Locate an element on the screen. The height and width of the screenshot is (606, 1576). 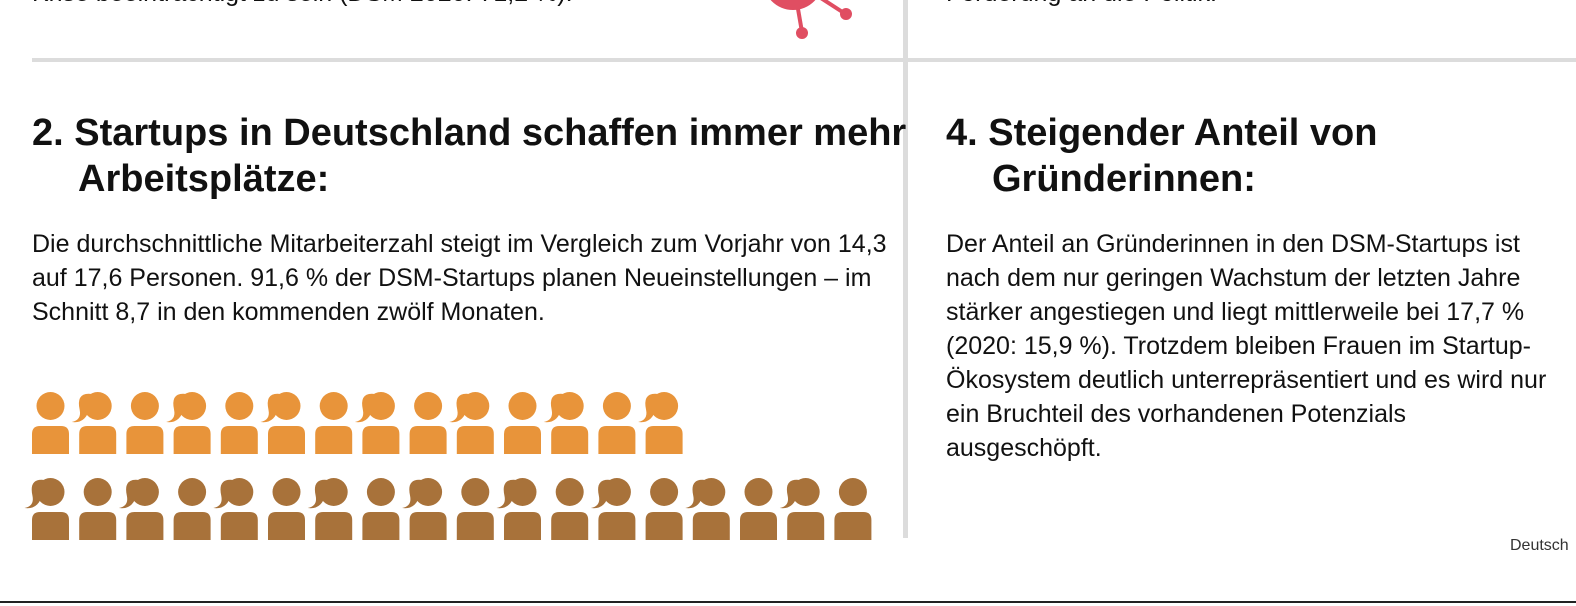
vertical-divider is located at coordinates (905, 269).